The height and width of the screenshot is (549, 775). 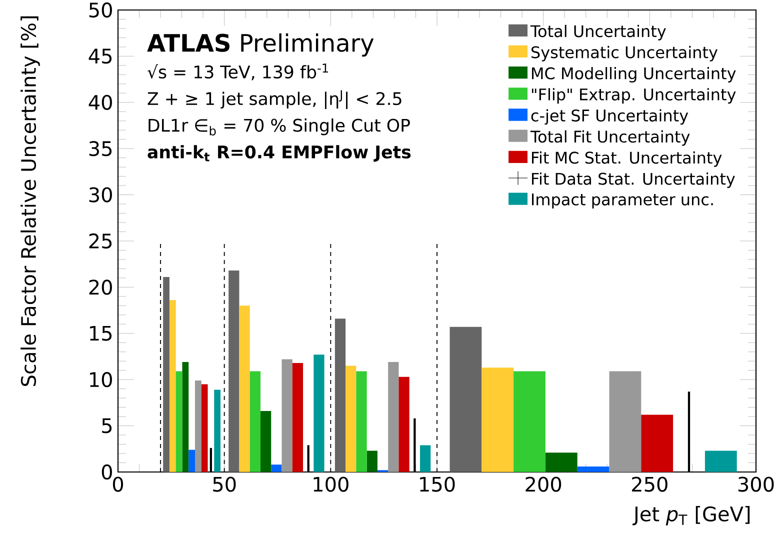 What do you see at coordinates (650, 484) in the screenshot?
I see `x-tick-label: 250` at bounding box center [650, 484].